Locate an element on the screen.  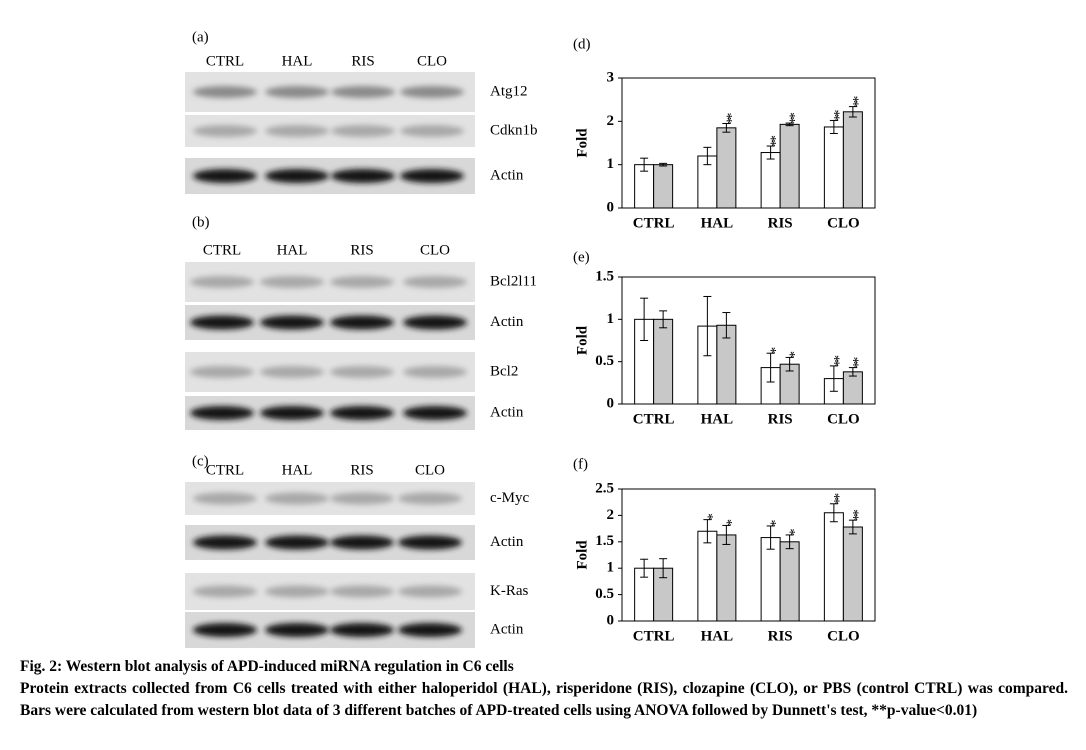
panel-label: (d) is located at coordinates (582, 44).